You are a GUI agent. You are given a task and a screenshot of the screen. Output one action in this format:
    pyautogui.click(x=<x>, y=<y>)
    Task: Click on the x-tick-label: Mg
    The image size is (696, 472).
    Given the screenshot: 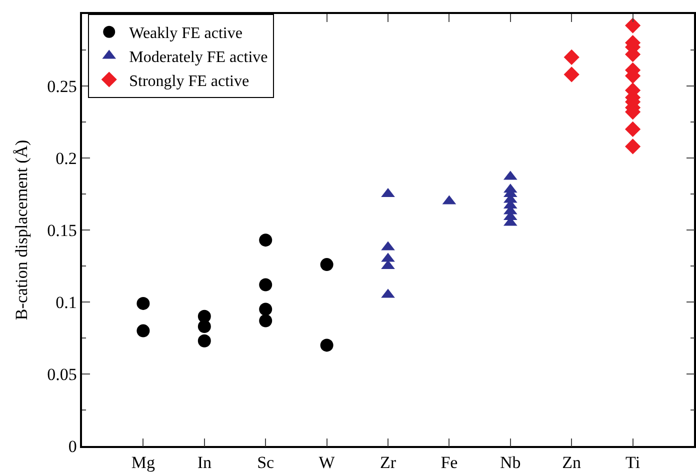 What is the action you would take?
    pyautogui.click(x=143, y=462)
    